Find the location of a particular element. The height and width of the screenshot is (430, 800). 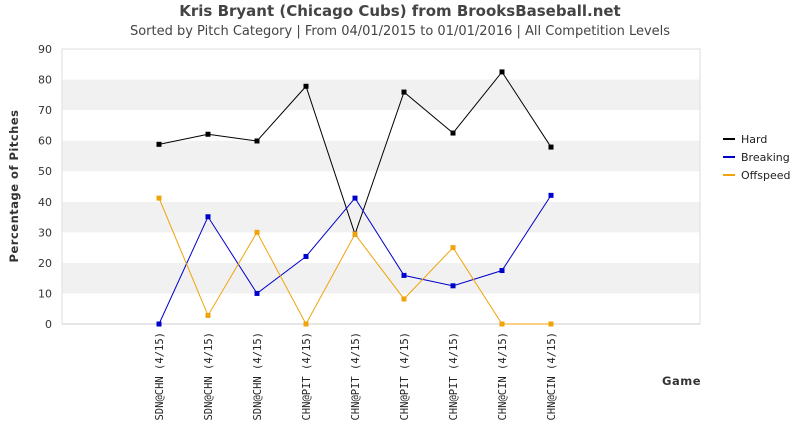

y-tick-label: 20 is located at coordinates (45, 263).